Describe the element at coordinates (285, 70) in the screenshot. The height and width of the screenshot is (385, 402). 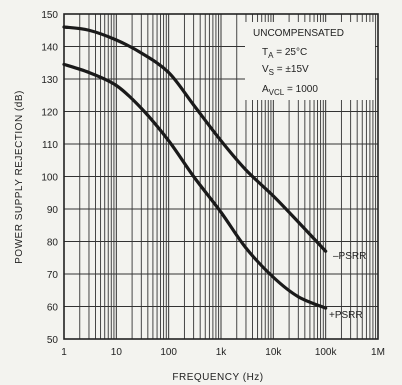
I see `annotation-vs: VS = ±15V` at that location.